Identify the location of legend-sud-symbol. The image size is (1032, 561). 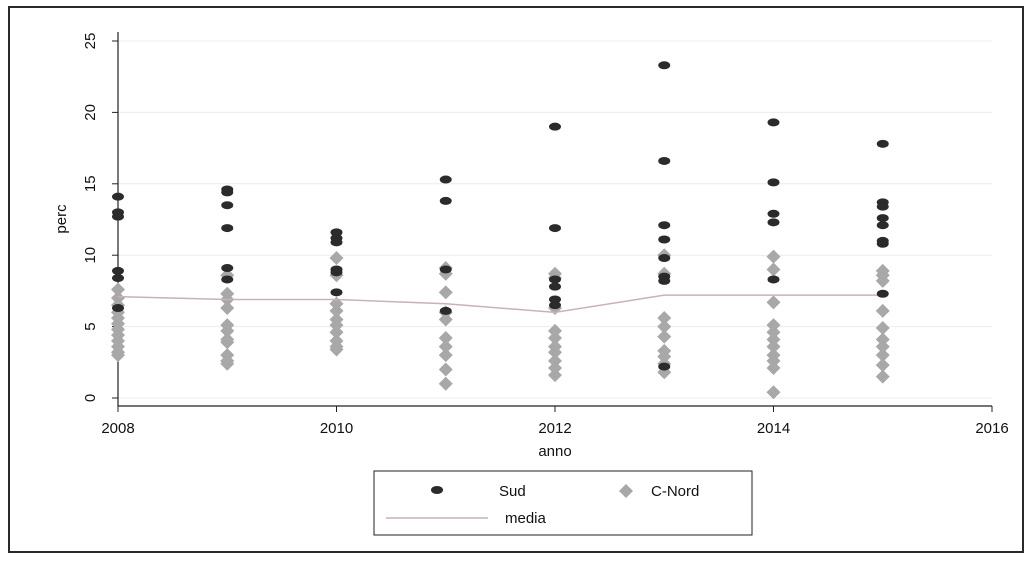
(437, 490).